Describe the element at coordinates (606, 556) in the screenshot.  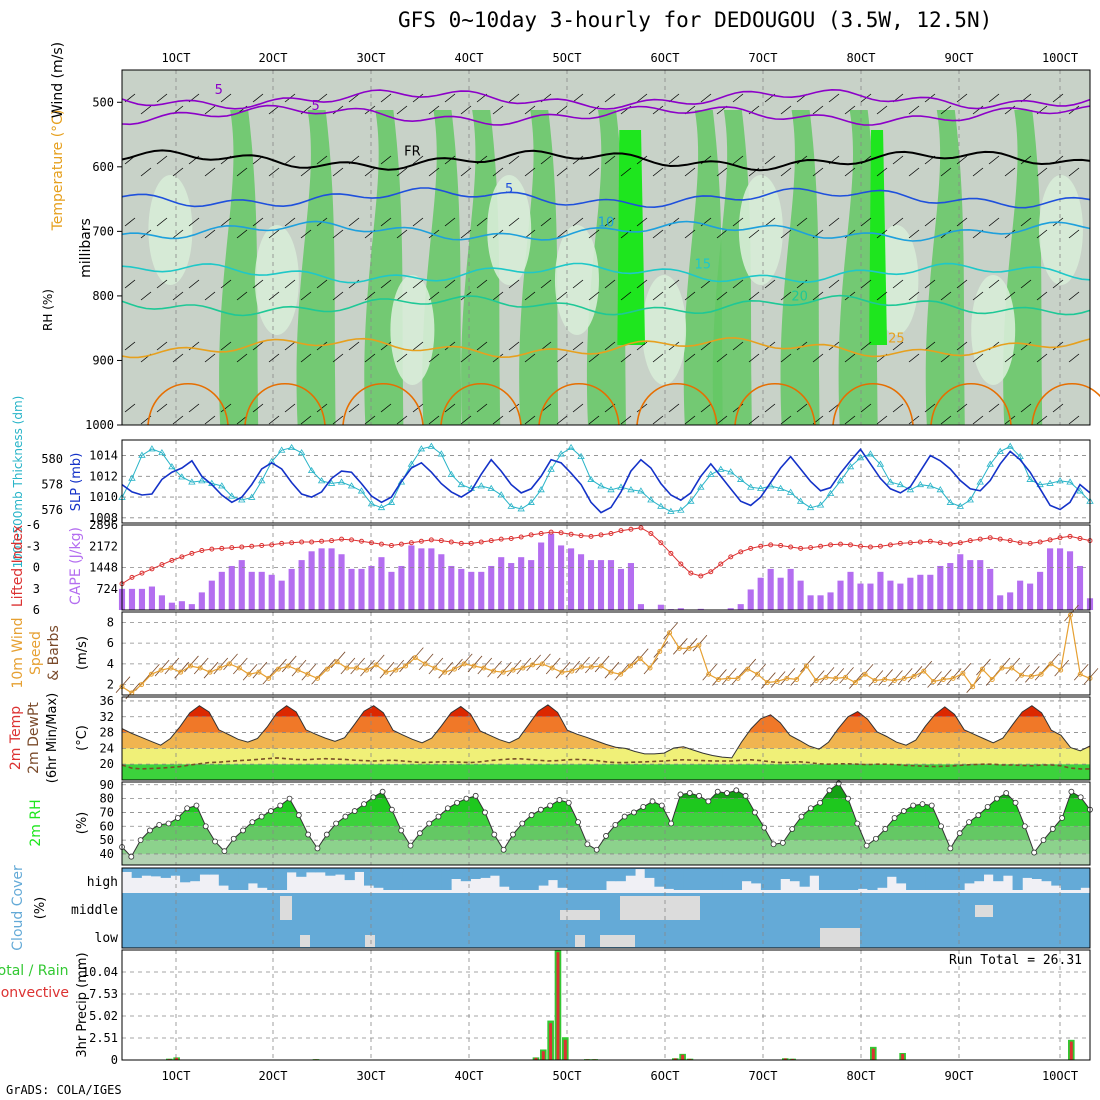
I see `lifted-index-line` at that location.